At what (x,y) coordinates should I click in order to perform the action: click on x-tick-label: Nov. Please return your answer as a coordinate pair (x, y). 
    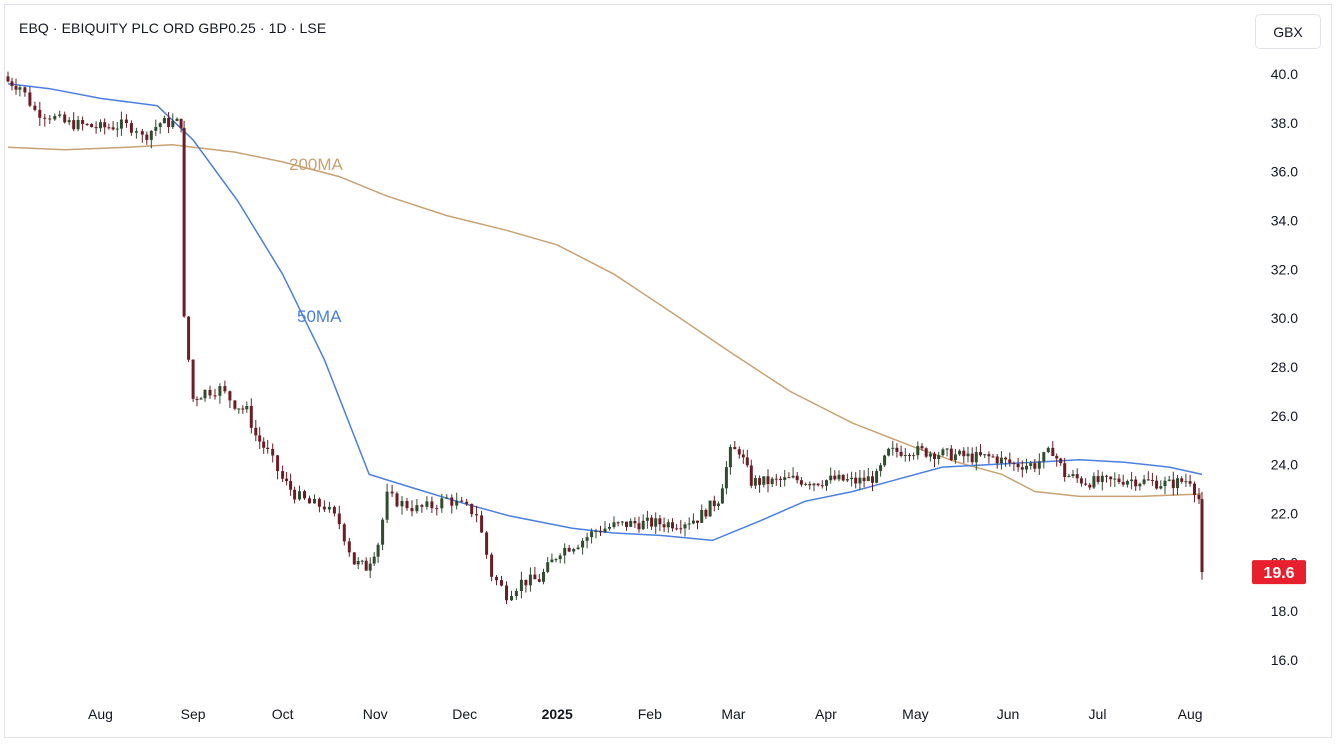
    Looking at the image, I should click on (375, 714).